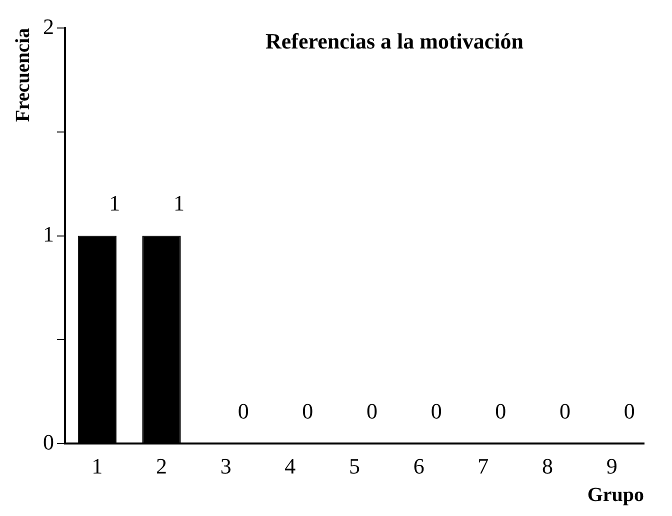  I want to click on y-tick-label: 1, so click(48, 234).